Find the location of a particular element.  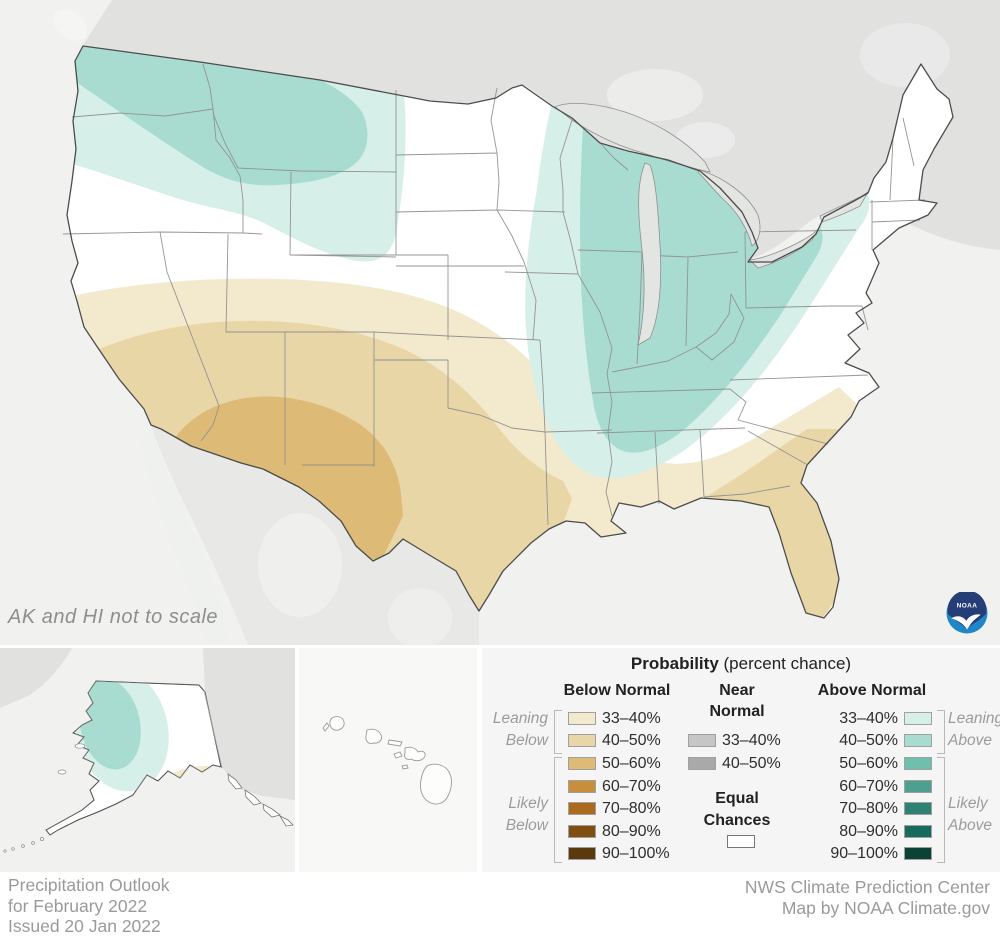

scale-note: AK and HI not to scale is located at coordinates (113, 617).